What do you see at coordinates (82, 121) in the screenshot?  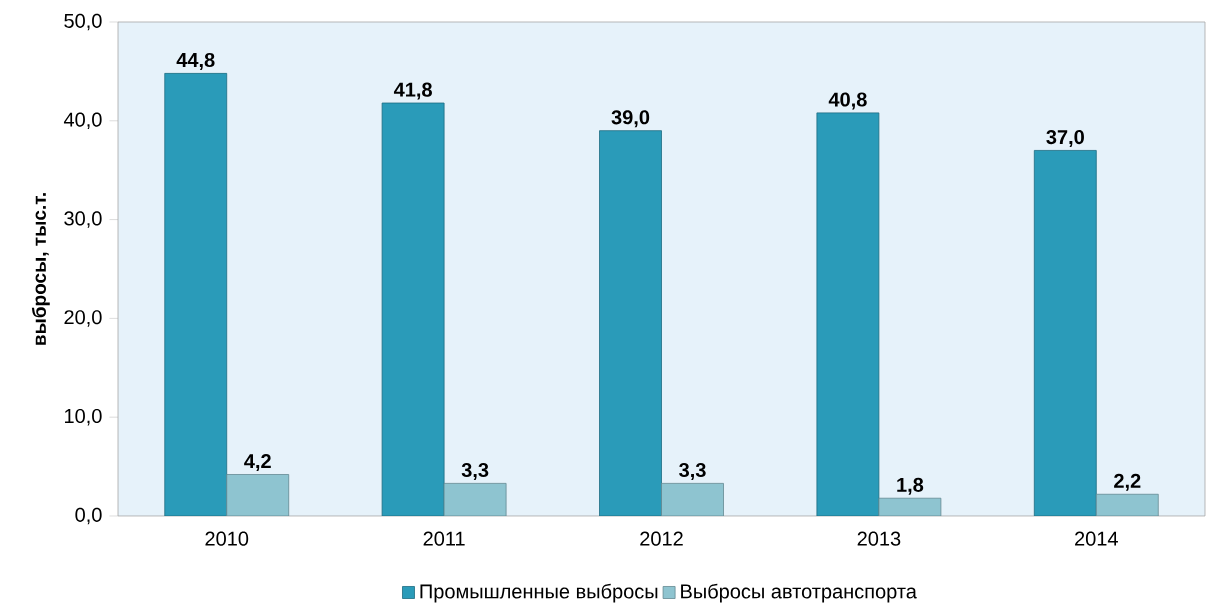 I see `y-tick-label: 40,0` at bounding box center [82, 121].